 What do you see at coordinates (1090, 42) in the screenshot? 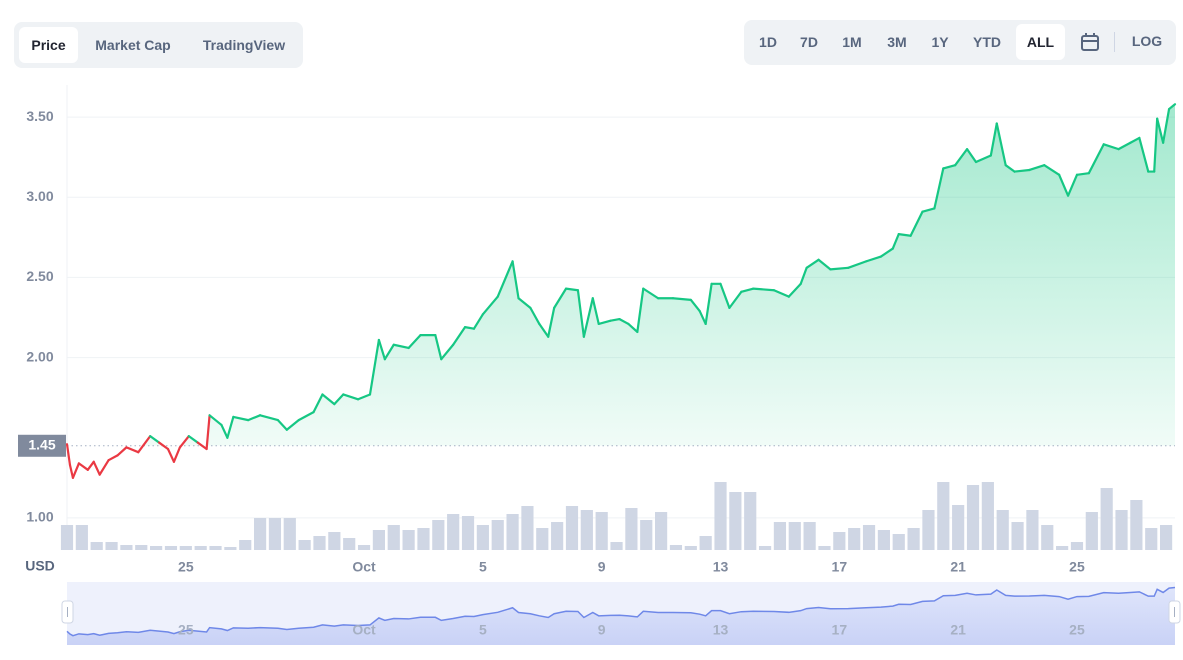
I see `calendar-icon` at bounding box center [1090, 42].